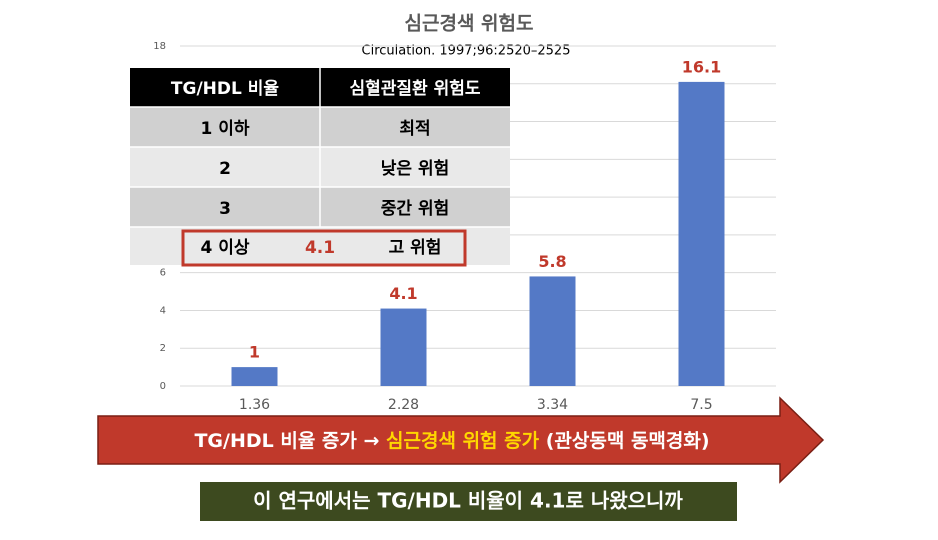  What do you see at coordinates (163, 348) in the screenshot?
I see `y-tick-label: 2` at bounding box center [163, 348].